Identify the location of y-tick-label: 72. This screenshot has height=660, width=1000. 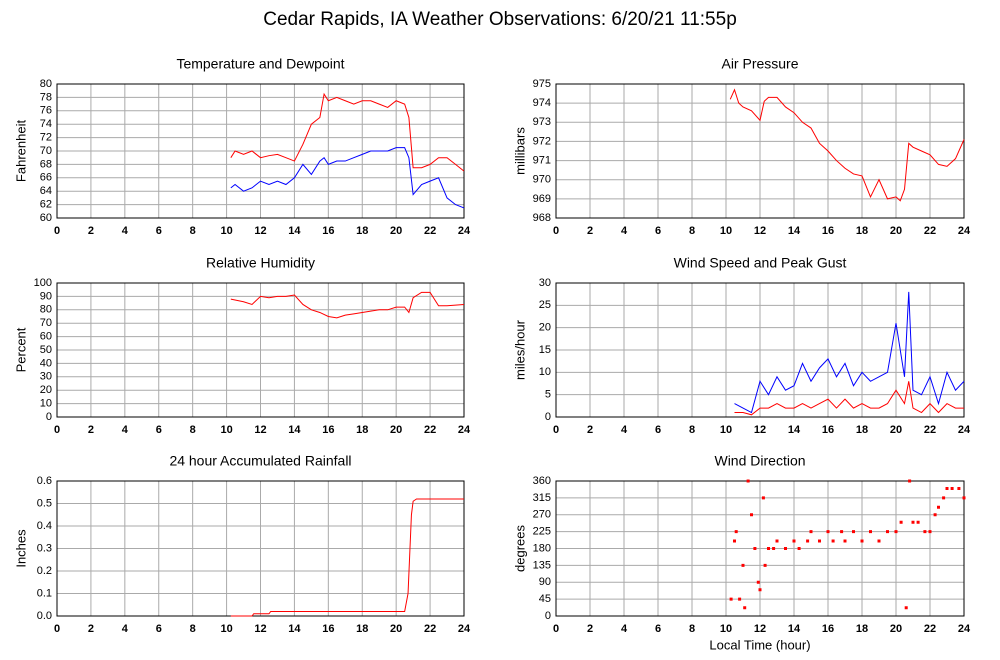
(46, 138).